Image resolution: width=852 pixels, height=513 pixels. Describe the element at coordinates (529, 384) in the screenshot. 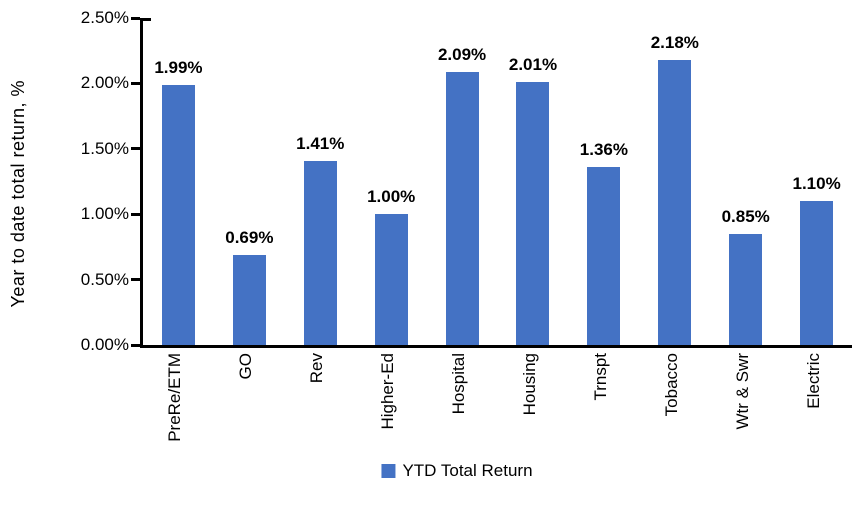

I see `category-label: Housing` at that location.